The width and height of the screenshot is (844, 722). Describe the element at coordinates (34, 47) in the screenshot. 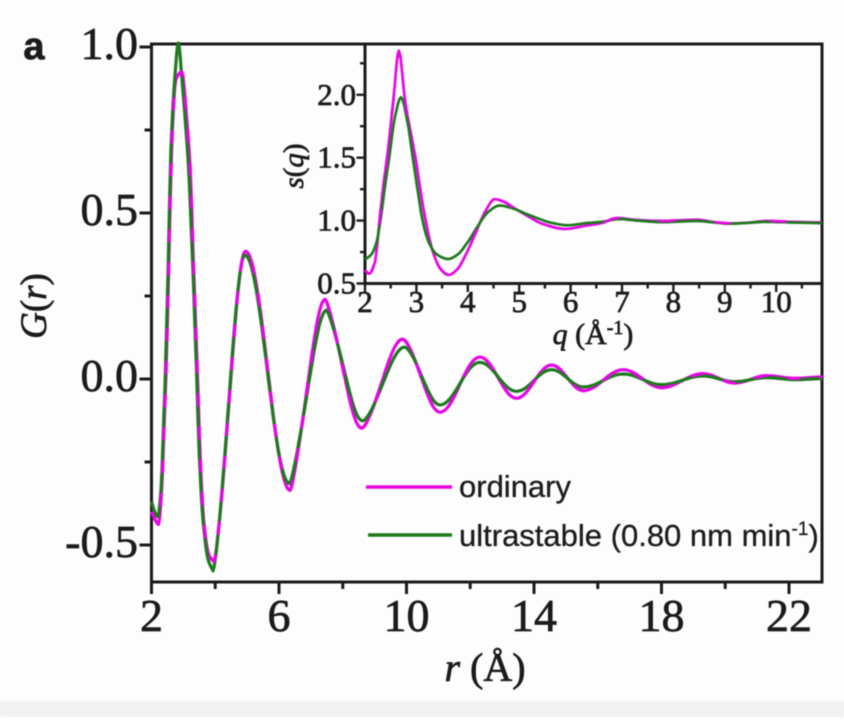

I see `svg-text: a` at that location.